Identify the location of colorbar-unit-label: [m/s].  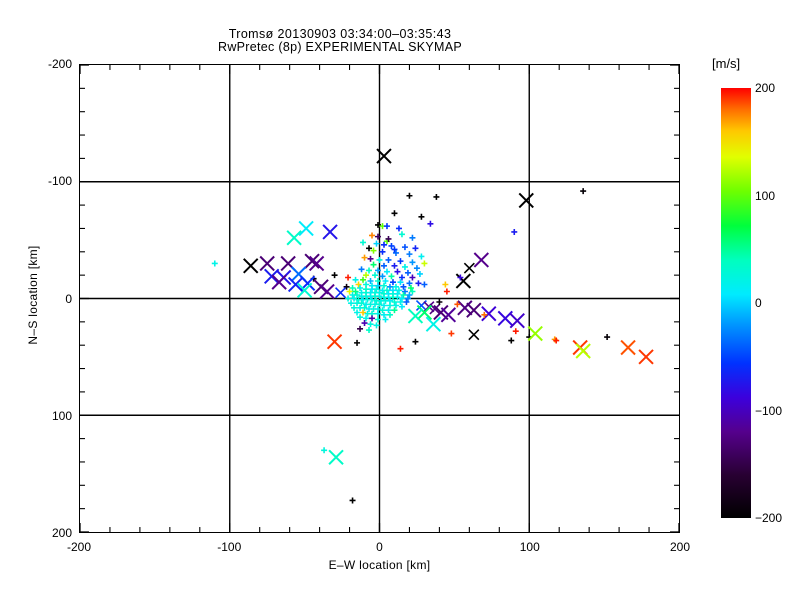
(726, 63).